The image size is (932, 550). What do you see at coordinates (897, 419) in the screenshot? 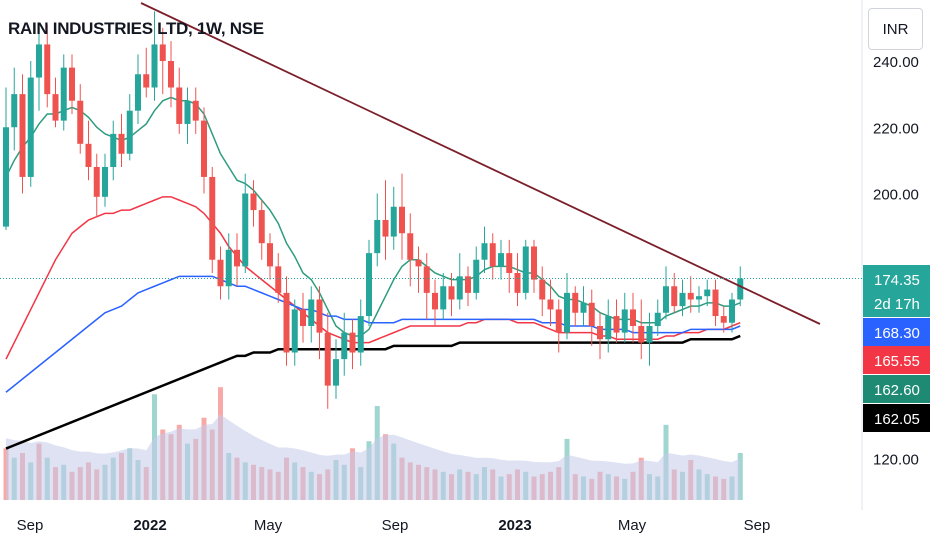
I see `price-label-value: 162.05` at bounding box center [897, 419].